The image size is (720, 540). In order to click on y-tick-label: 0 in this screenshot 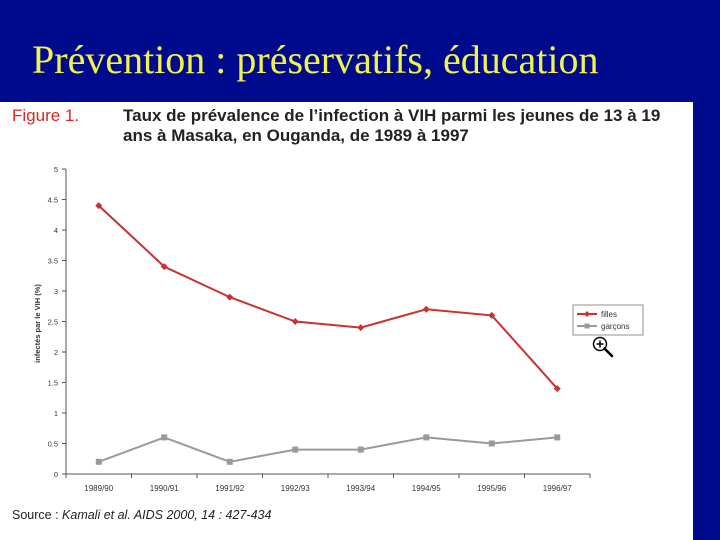, I will do `click(56, 474)`.